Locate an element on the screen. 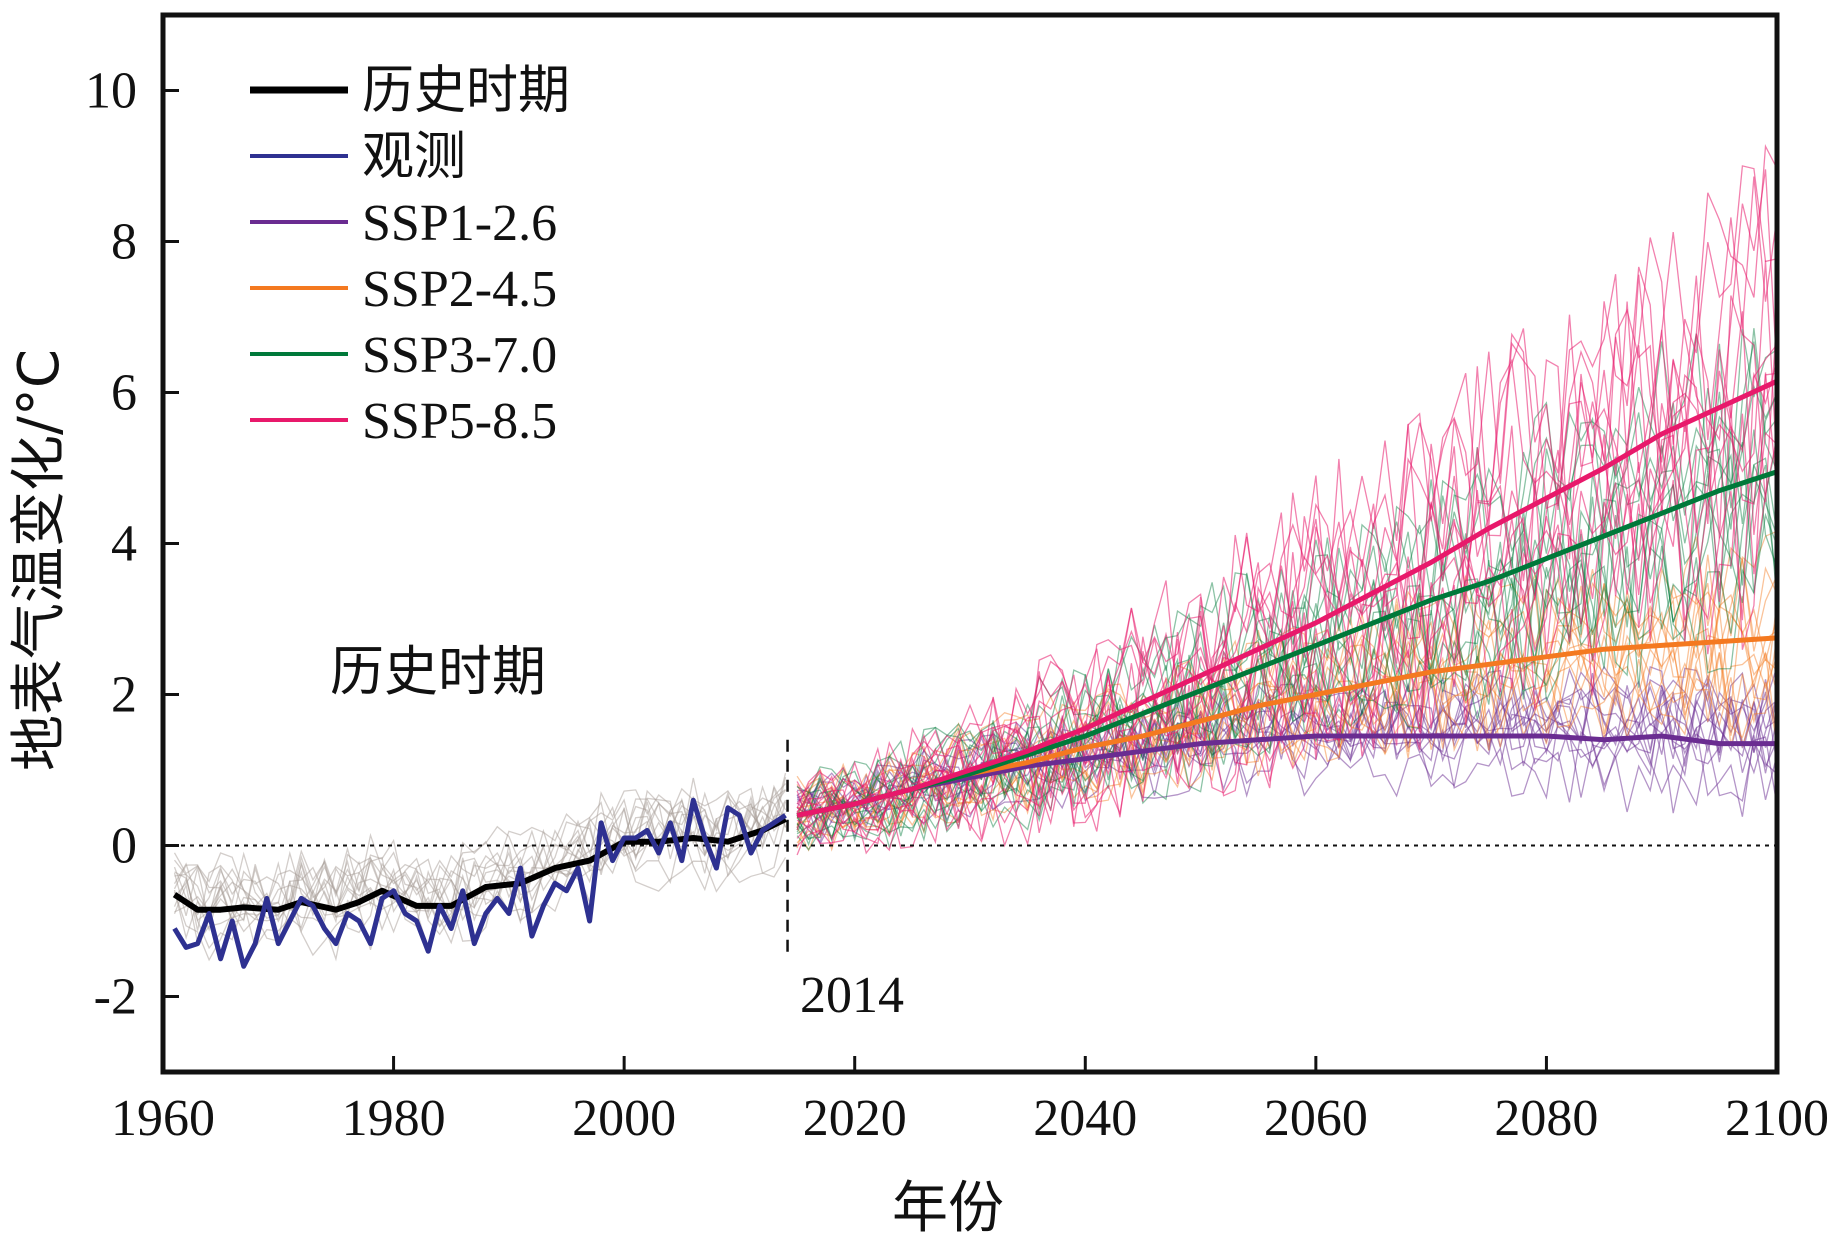 The width and height of the screenshot is (1843, 1251). ssp370-series-line is located at coordinates (1287, 643).